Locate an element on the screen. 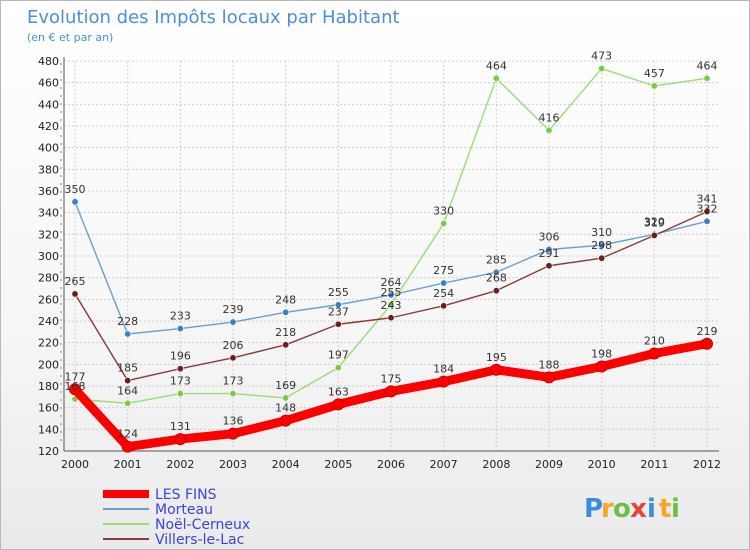 The image size is (750, 550). data-label: 237 is located at coordinates (338, 311).